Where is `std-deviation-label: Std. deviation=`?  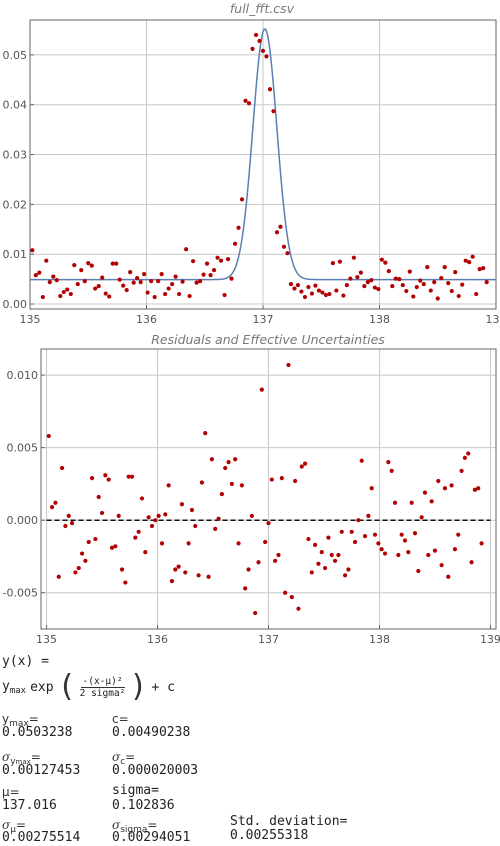 std-deviation-label: Std. deviation= is located at coordinates (289, 821).